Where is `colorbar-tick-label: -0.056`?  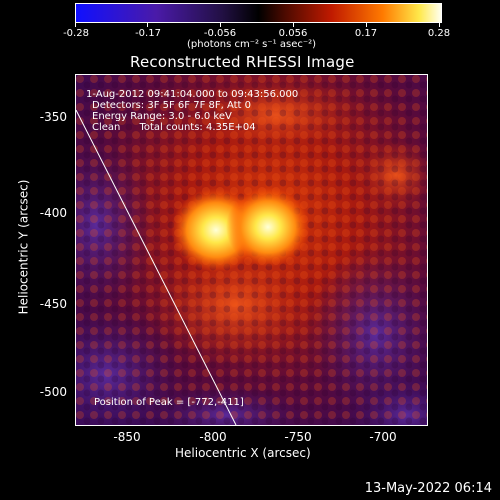
colorbar-tick-label: -0.056 is located at coordinates (220, 33).